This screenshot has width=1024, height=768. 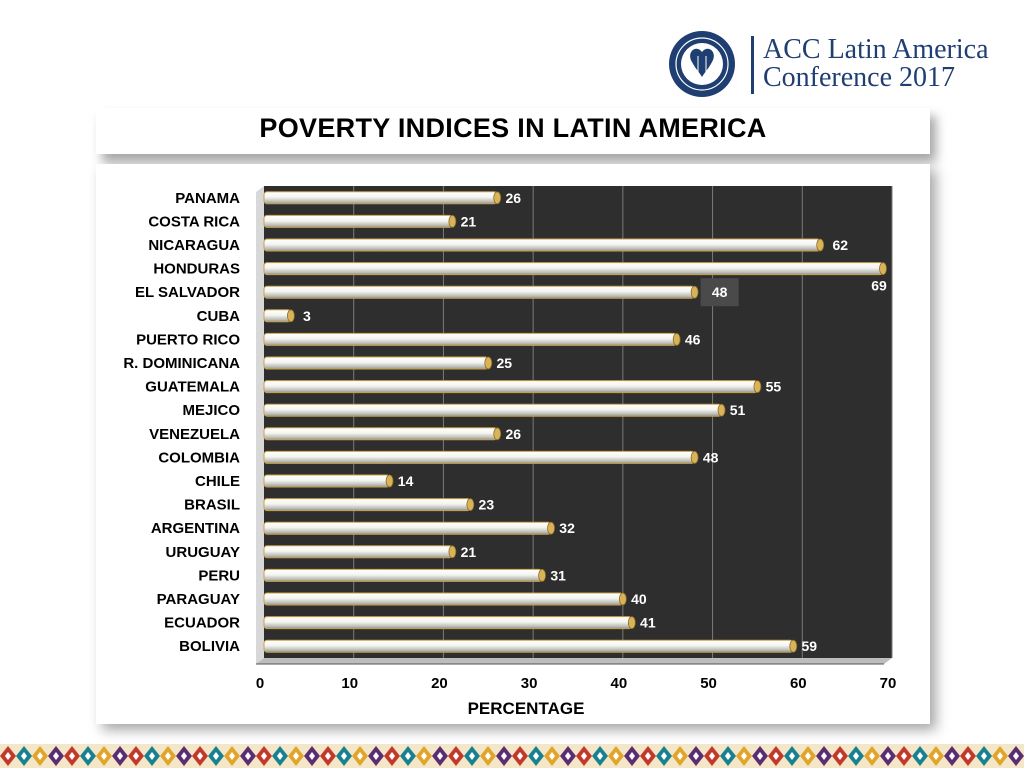 I want to click on value-label: 26, so click(x=513, y=434).